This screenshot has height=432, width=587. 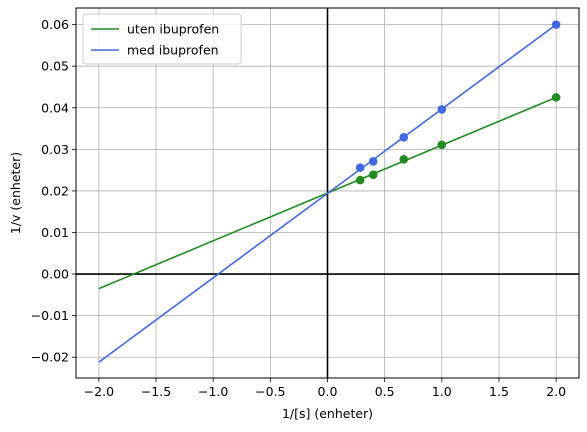 What do you see at coordinates (270, 391) in the screenshot?
I see `x-tick-label: −0.5` at bounding box center [270, 391].